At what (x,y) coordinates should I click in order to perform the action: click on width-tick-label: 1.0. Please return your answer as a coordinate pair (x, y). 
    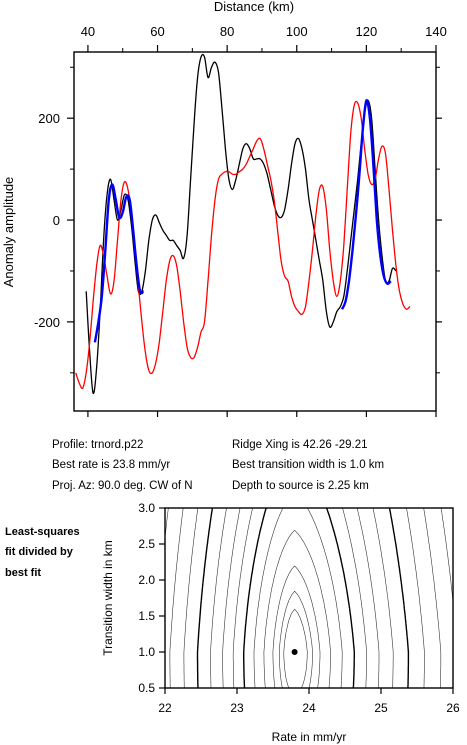
    Looking at the image, I should click on (146, 652).